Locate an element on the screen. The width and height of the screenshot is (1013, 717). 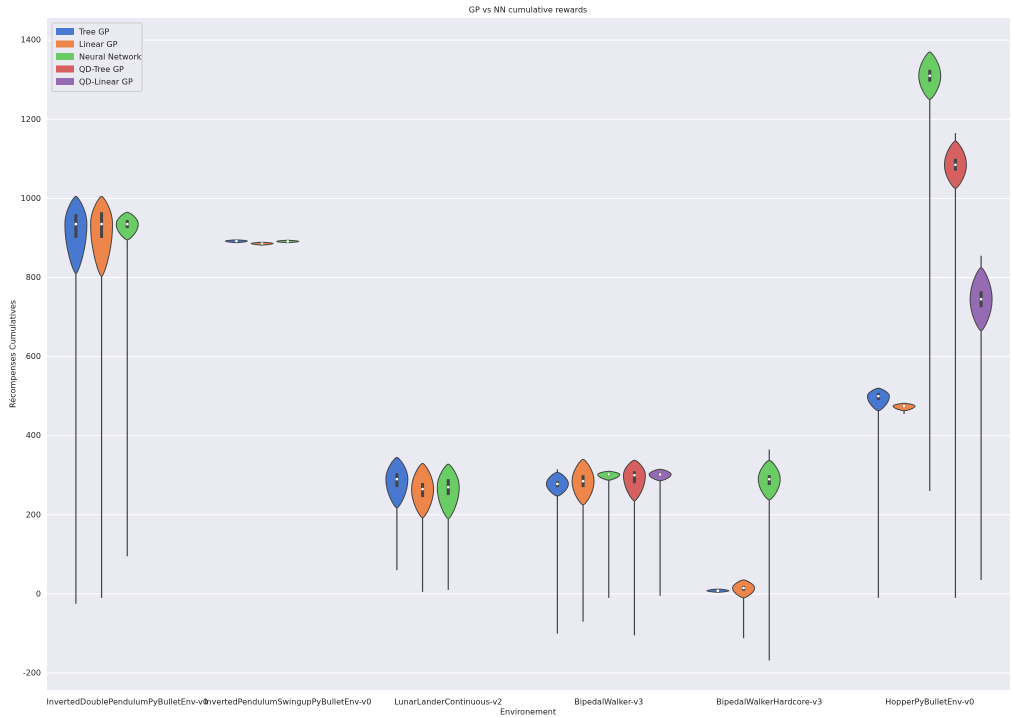
legend-label: QD-Linear GP is located at coordinates (106, 82).